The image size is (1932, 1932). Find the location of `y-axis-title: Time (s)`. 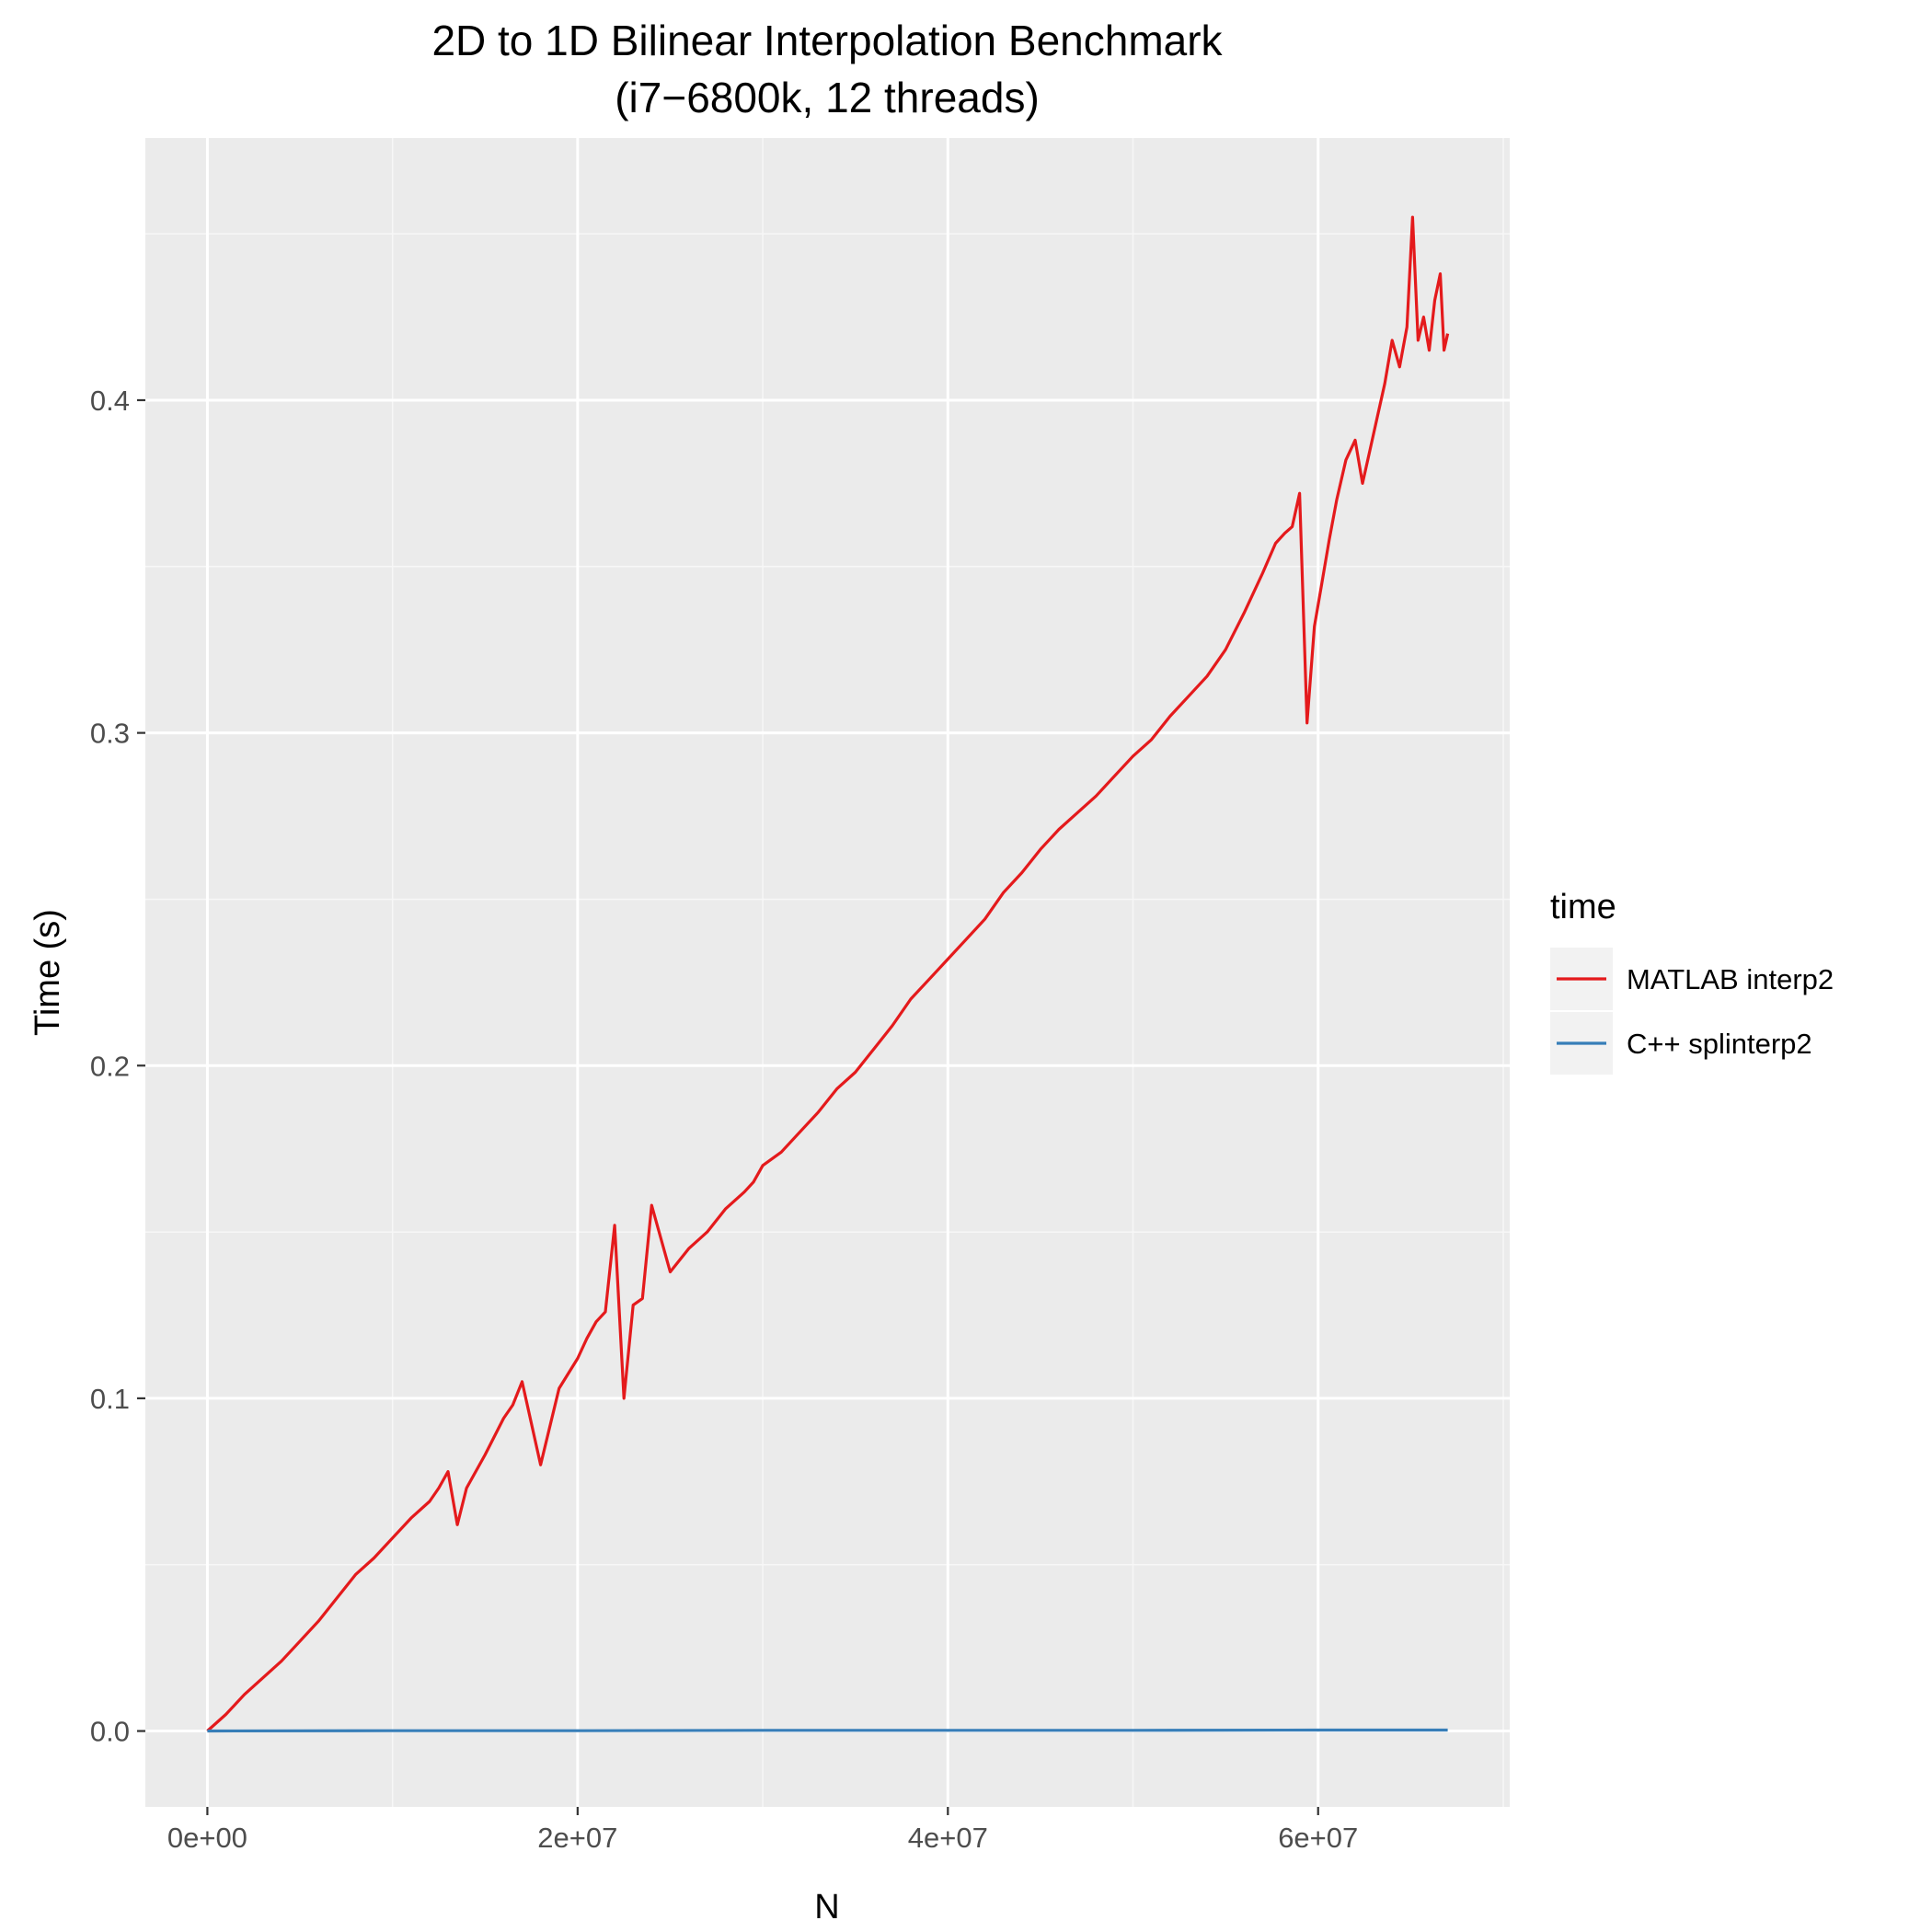

y-axis-title: Time (s) is located at coordinates (48, 972).